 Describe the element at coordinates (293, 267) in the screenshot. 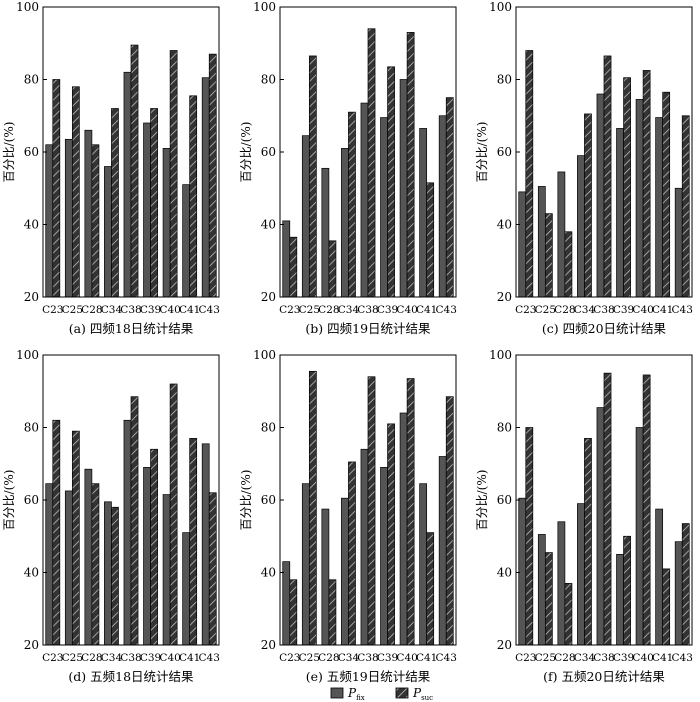

I see `bar-p-suc-c23` at that location.